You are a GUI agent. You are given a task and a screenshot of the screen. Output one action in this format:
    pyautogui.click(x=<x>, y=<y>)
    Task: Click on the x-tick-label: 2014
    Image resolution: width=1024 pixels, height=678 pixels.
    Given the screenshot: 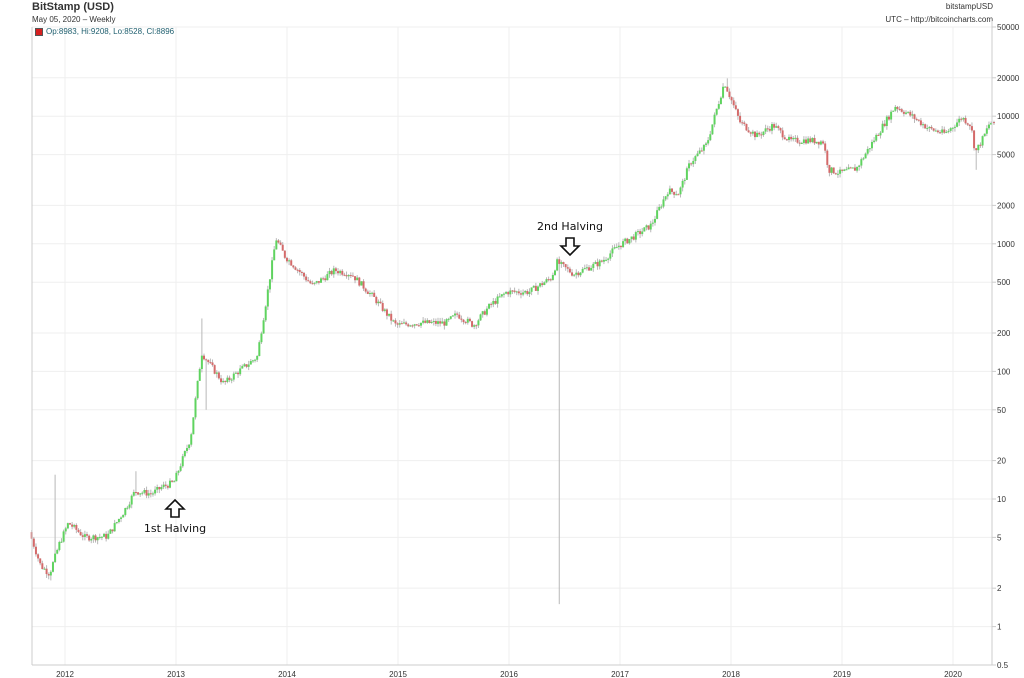 What is the action you would take?
    pyautogui.click(x=287, y=674)
    